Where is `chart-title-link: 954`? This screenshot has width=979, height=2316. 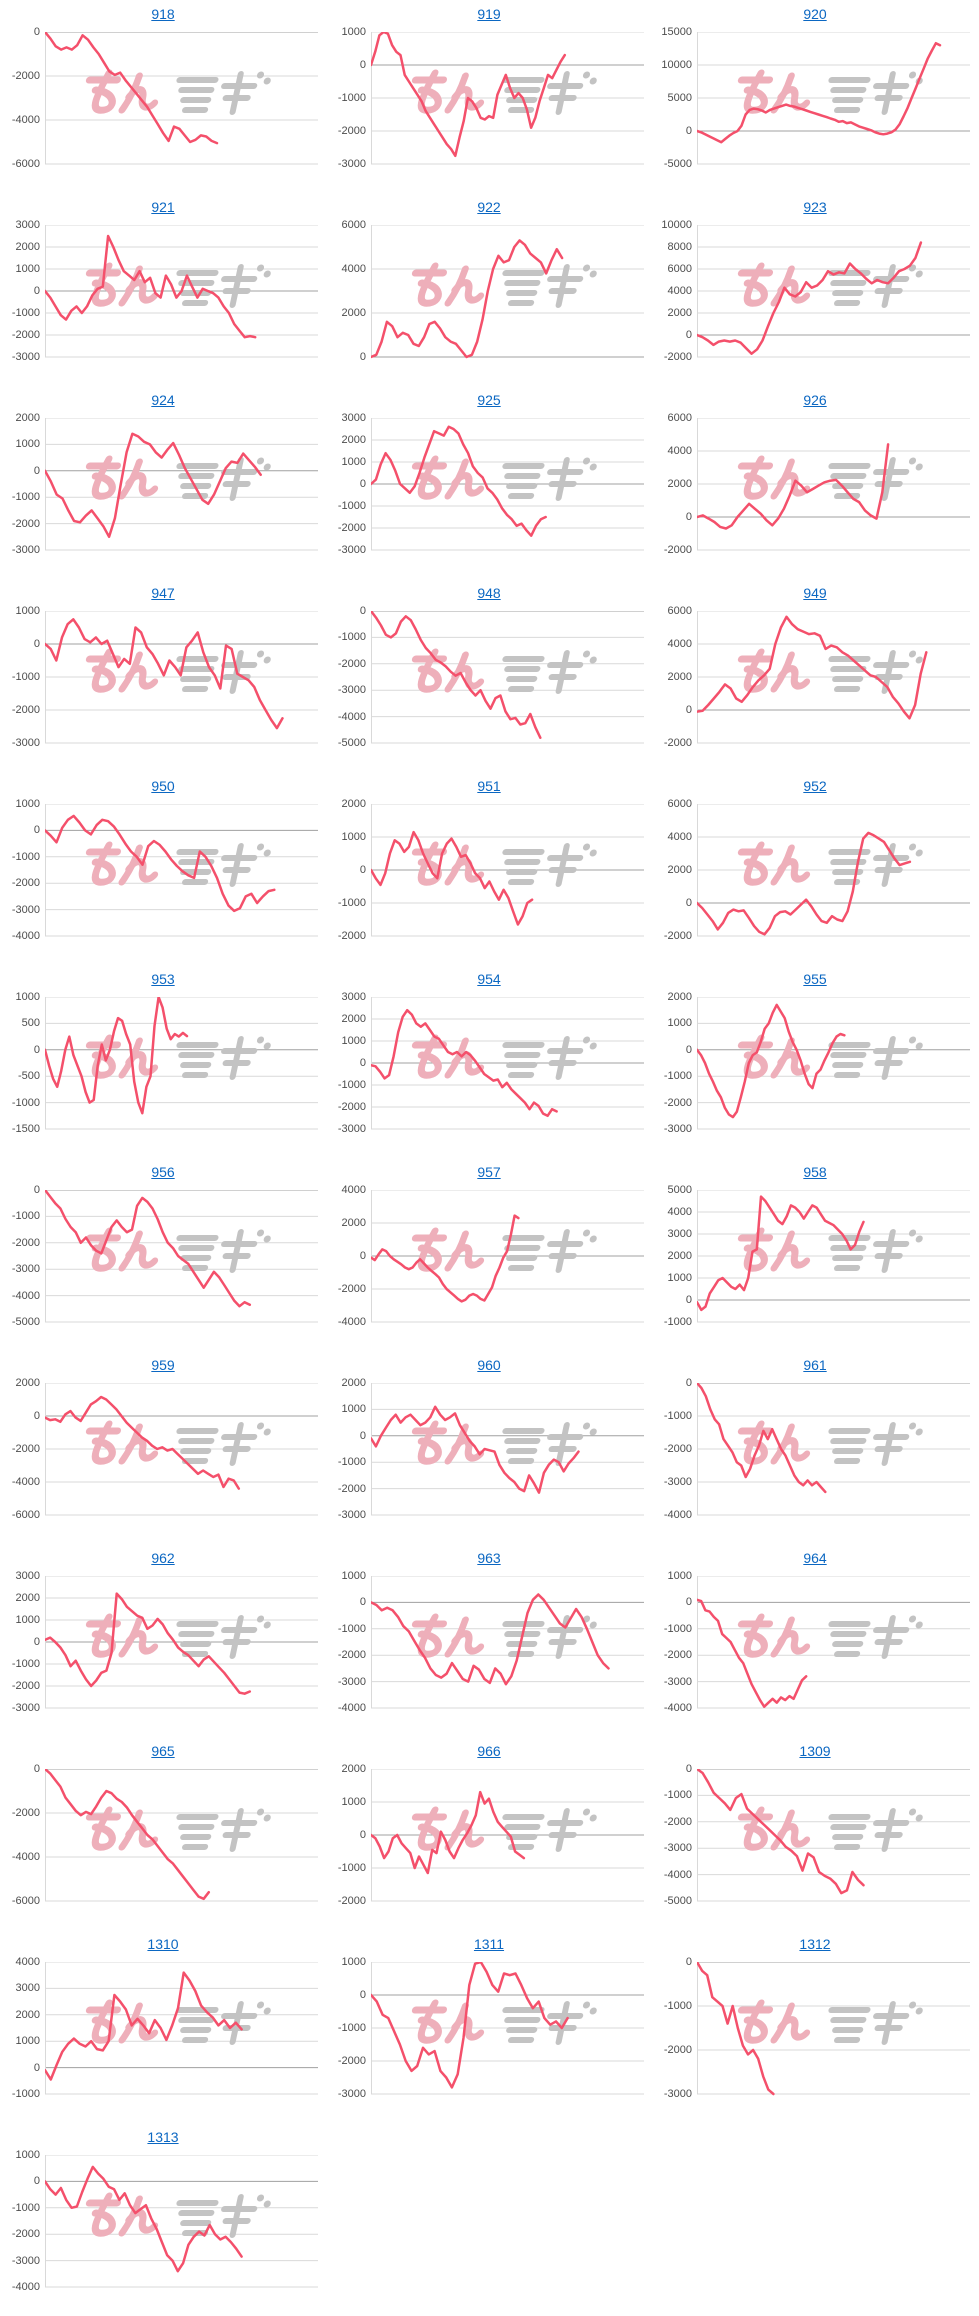 chart-title-link: 954 is located at coordinates (489, 979).